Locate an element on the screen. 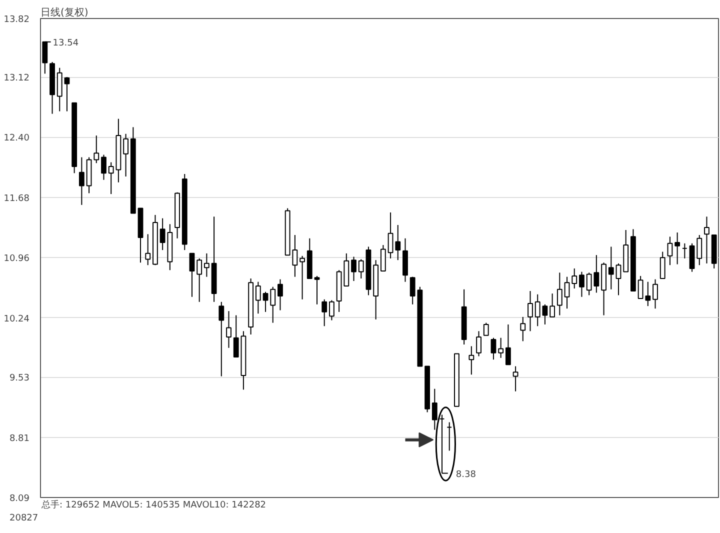 The image size is (720, 533). text: 总手: 129652 MAVOL5: 140535 MAVOL10: 142282 is located at coordinates (153, 505).